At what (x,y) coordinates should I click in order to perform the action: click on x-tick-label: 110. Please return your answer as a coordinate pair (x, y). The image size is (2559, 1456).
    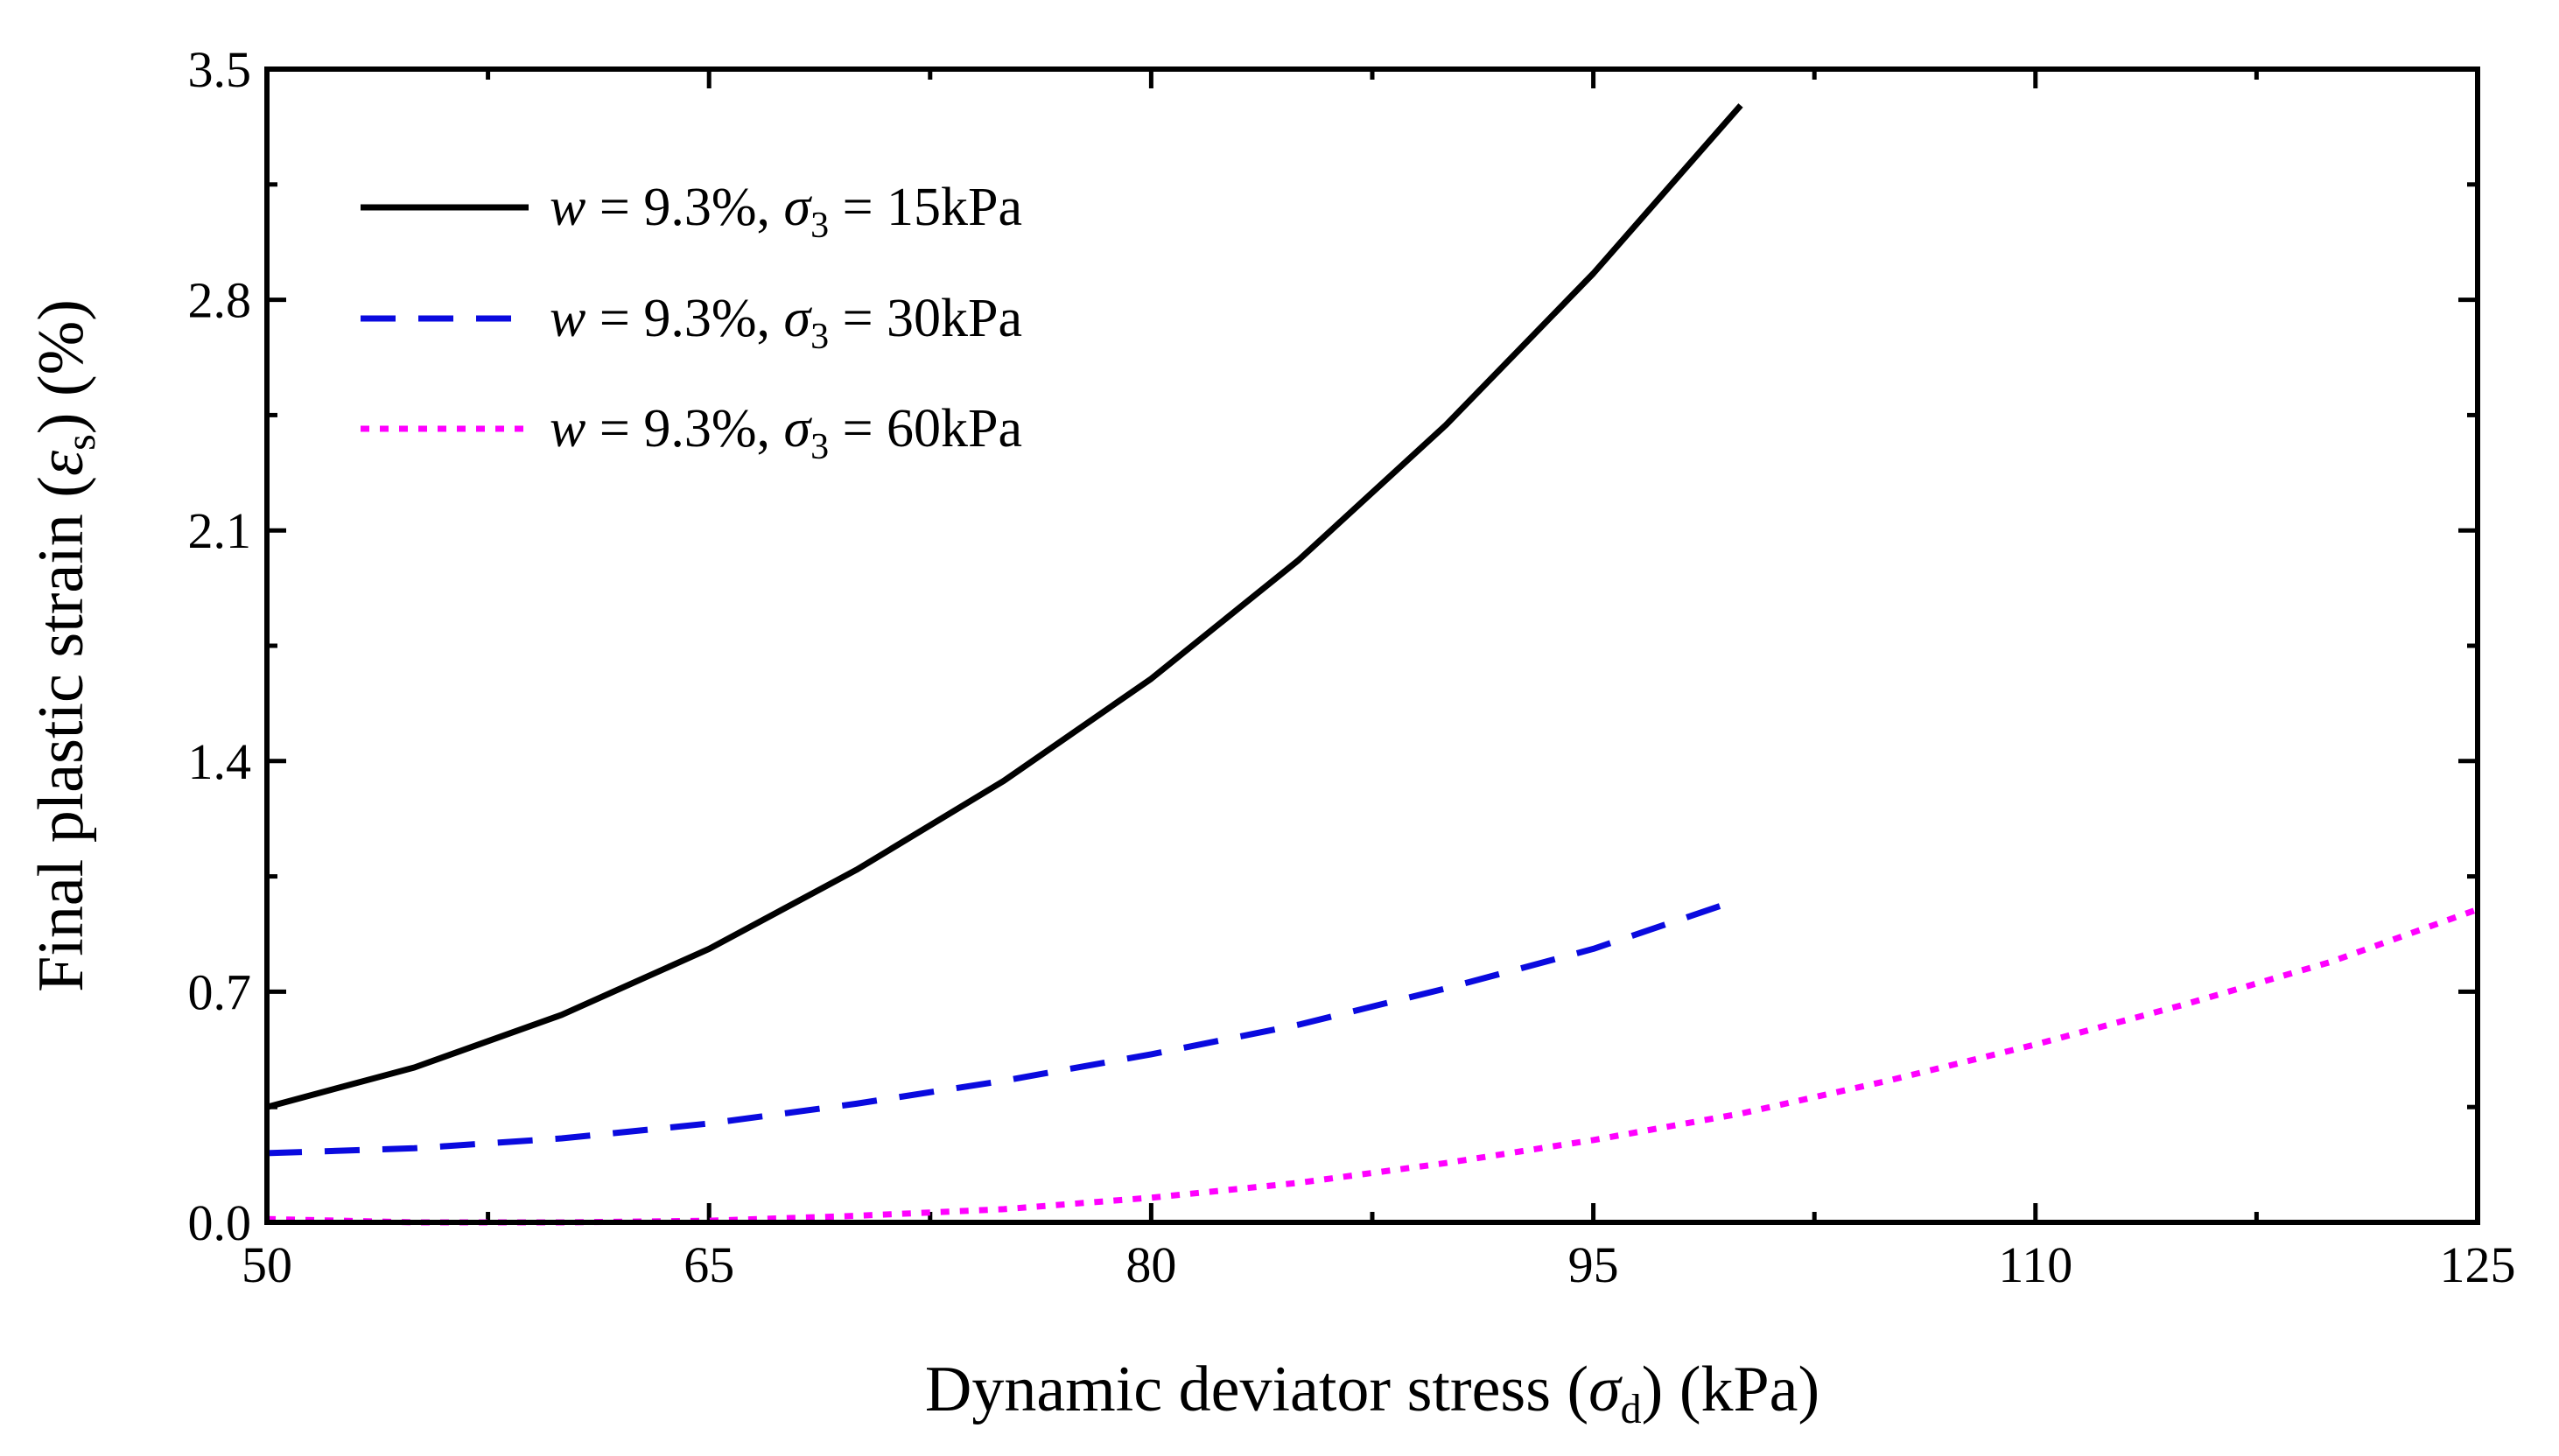
    Looking at the image, I should click on (2035, 1264).